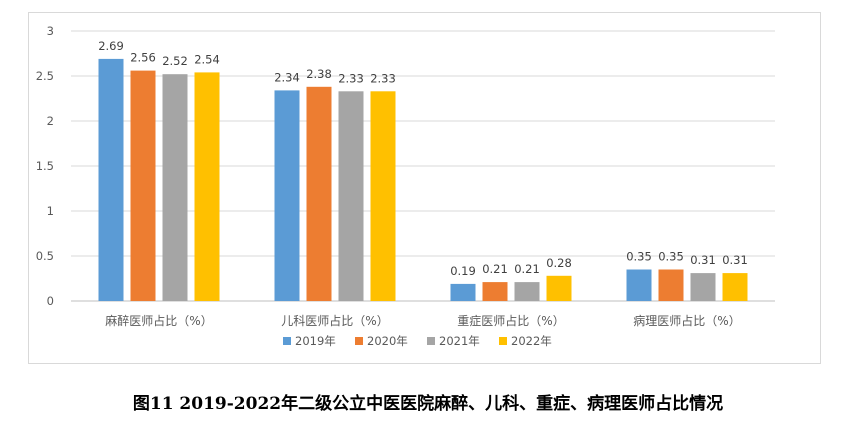  I want to click on category-label: 病理医师占比（%）, so click(686, 320).